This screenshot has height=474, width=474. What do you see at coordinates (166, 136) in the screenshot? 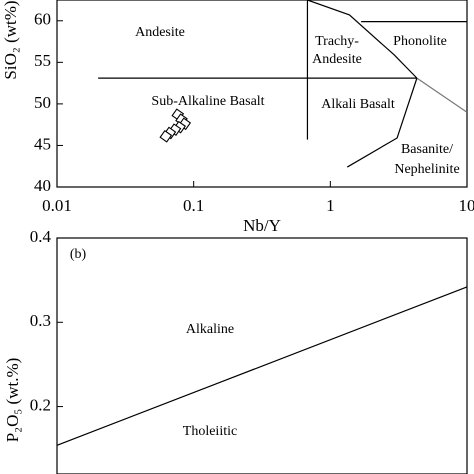
I see `data-point` at bounding box center [166, 136].